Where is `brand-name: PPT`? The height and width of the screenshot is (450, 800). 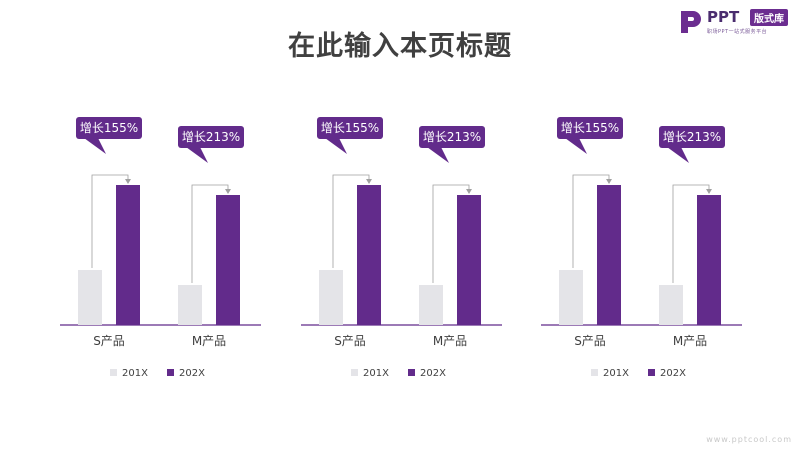
brand-name: PPT is located at coordinates (723, 17).